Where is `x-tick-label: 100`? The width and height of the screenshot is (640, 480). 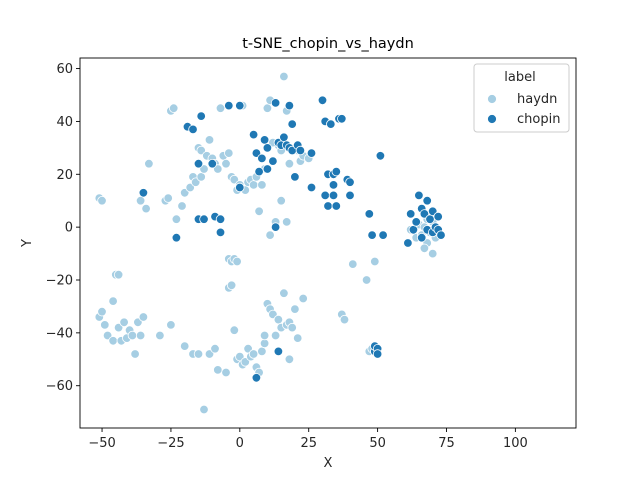
x-tick-label: 100 is located at coordinates (515, 443).